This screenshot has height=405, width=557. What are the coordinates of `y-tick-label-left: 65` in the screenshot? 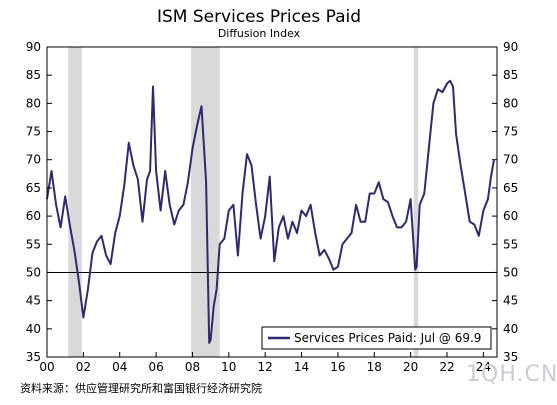 It's located at (33, 188).